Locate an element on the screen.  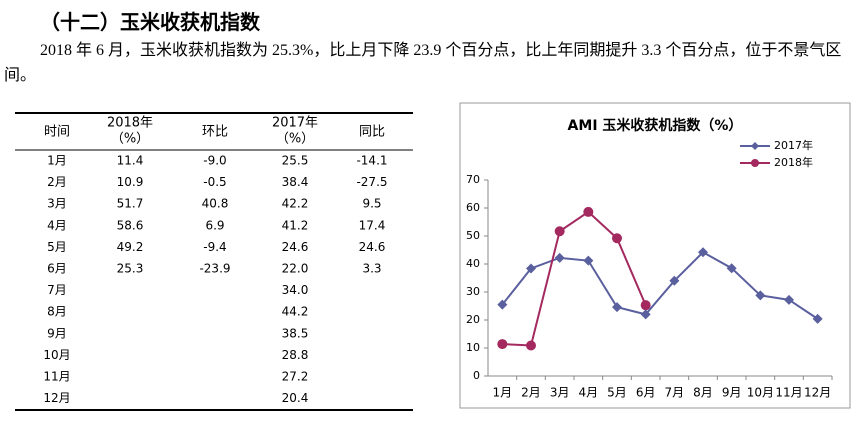
x-tick-label: 4月 is located at coordinates (589, 393).